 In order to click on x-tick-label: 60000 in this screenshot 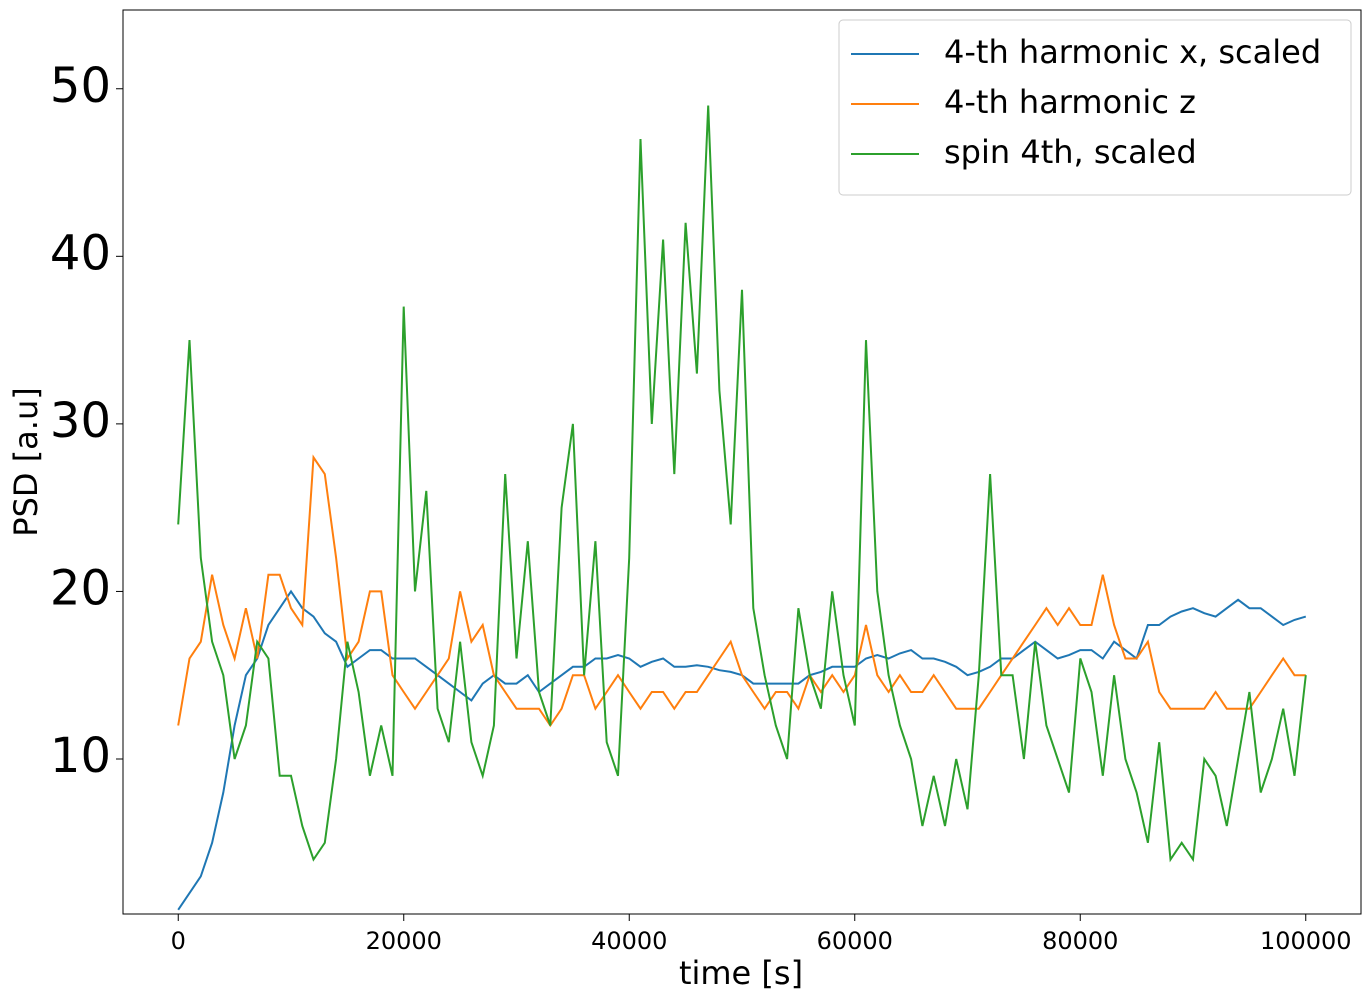, I will do `click(855, 941)`.